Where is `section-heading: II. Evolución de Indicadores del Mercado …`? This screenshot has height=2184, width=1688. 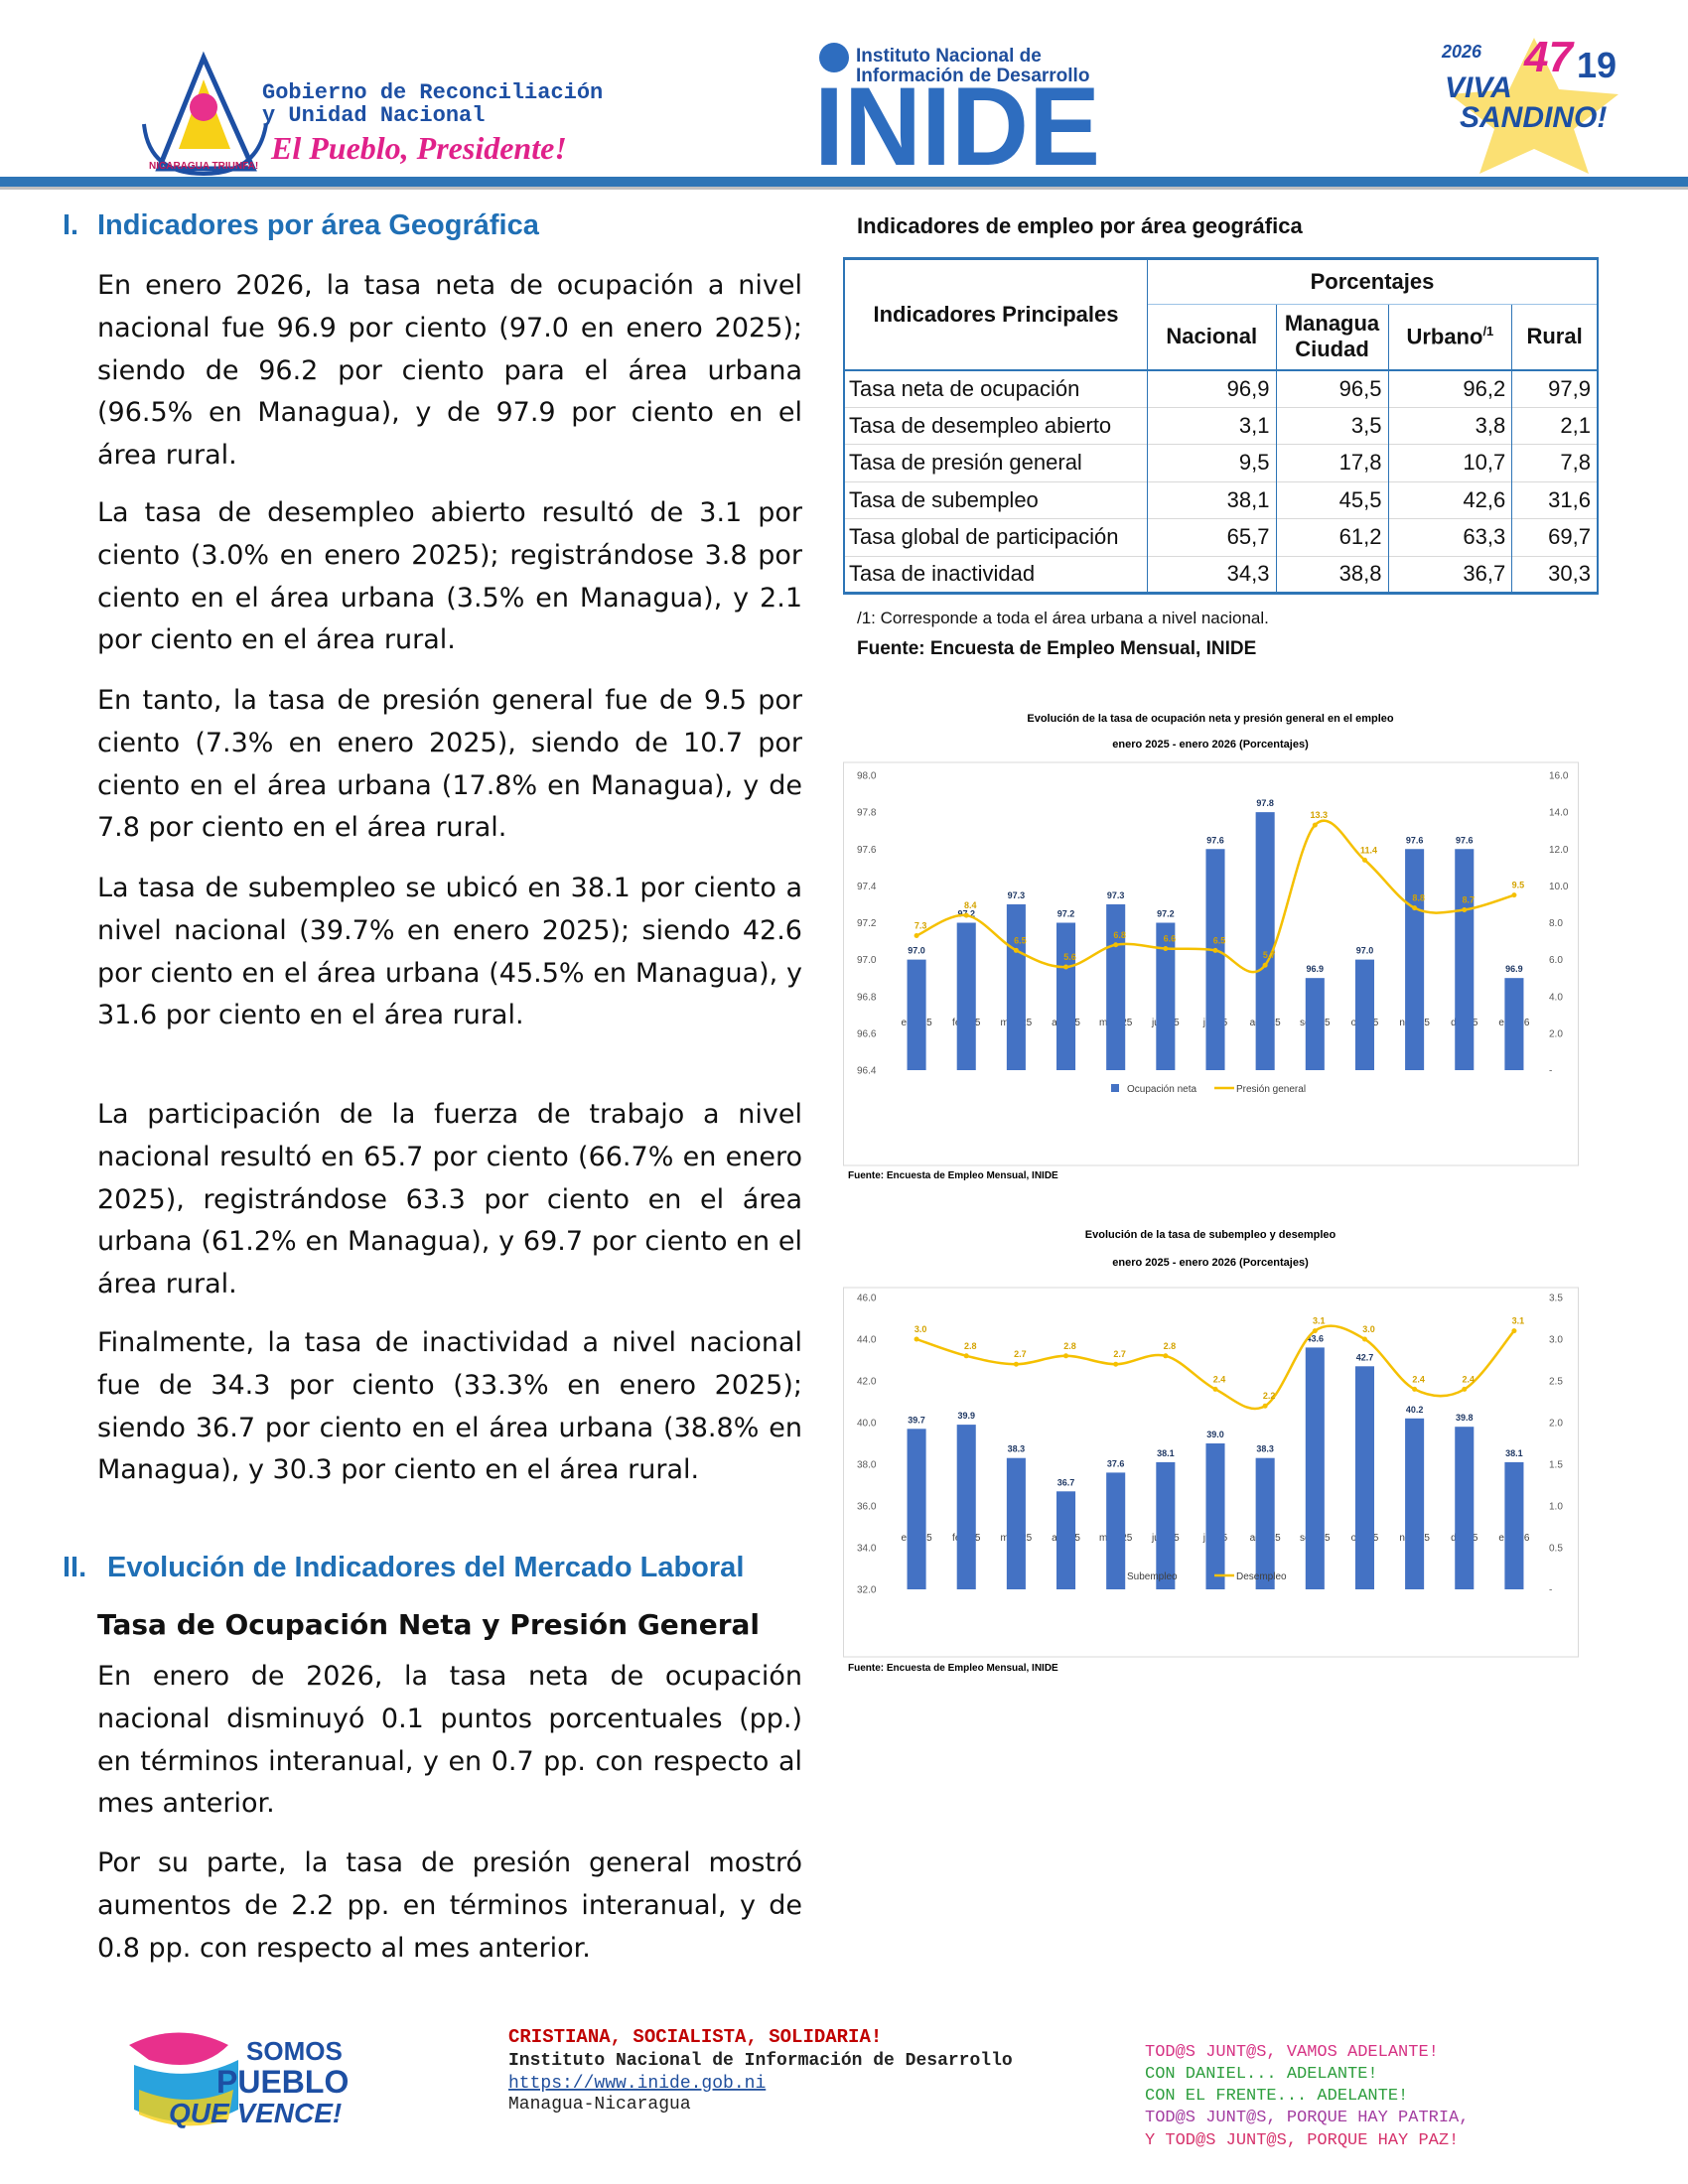 section-heading: II. Evolución de Indicadores del Mercado … is located at coordinates (440, 1568).